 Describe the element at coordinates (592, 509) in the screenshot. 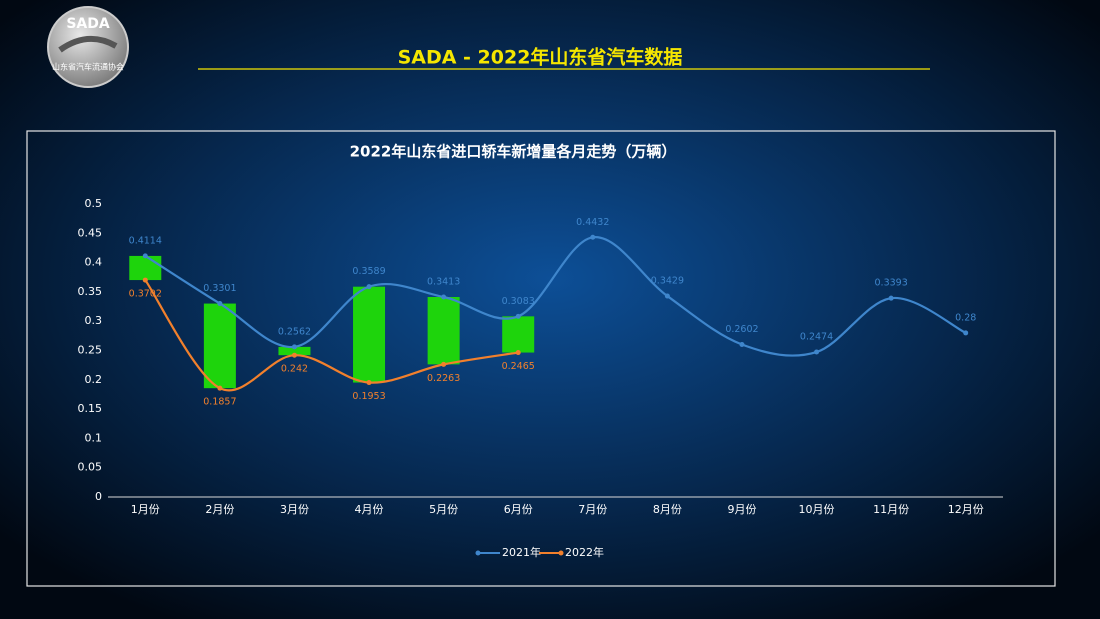

I see `x-tick-label: 7月份` at that location.